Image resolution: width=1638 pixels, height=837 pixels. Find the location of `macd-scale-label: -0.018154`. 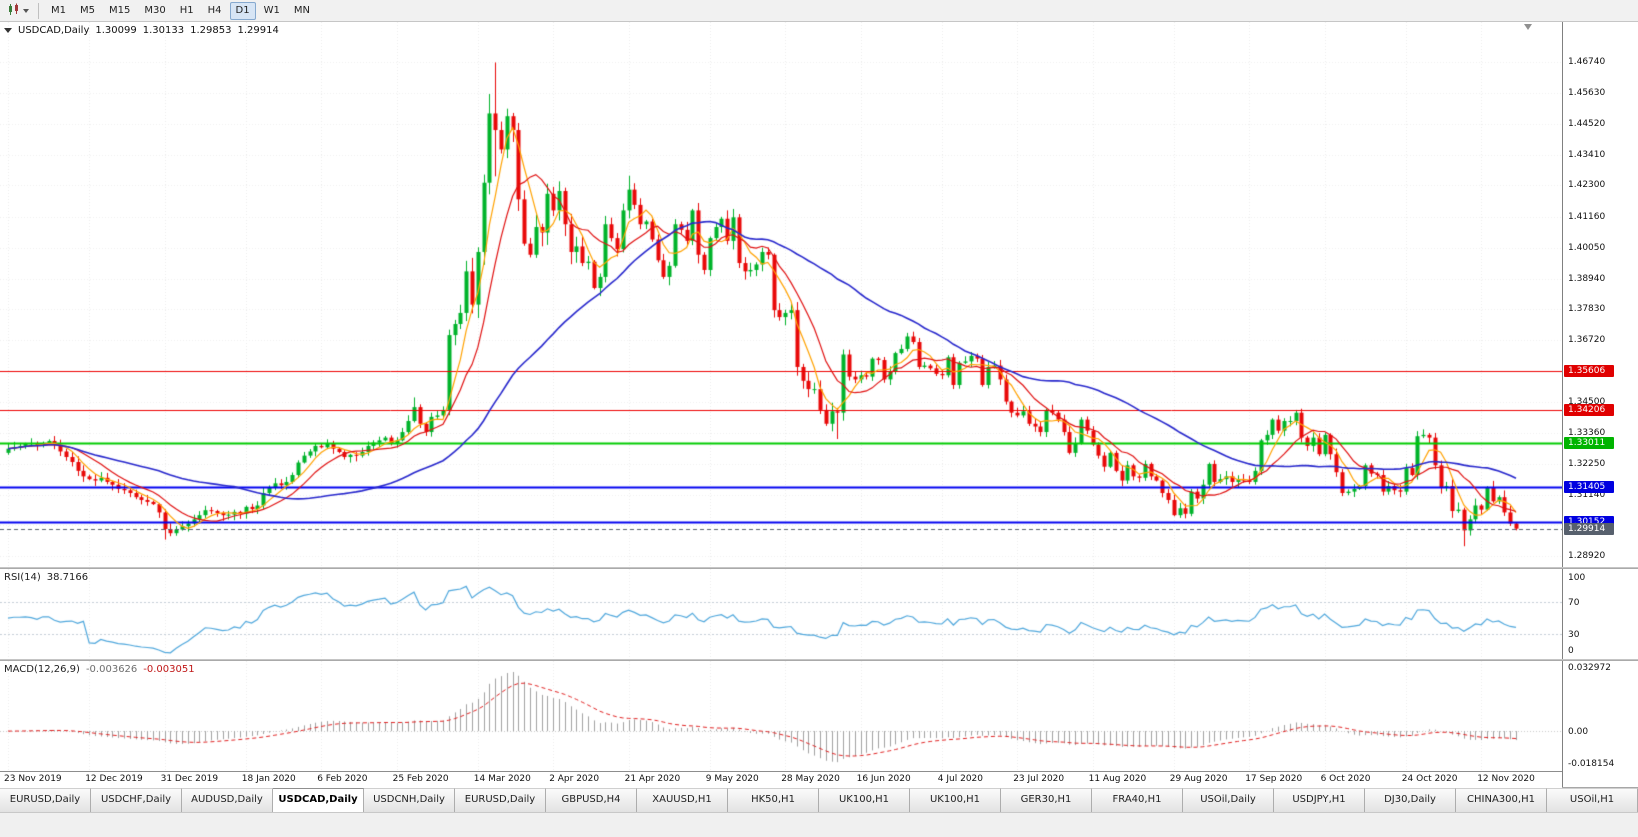

macd-scale-label: -0.018154 is located at coordinates (1591, 764).